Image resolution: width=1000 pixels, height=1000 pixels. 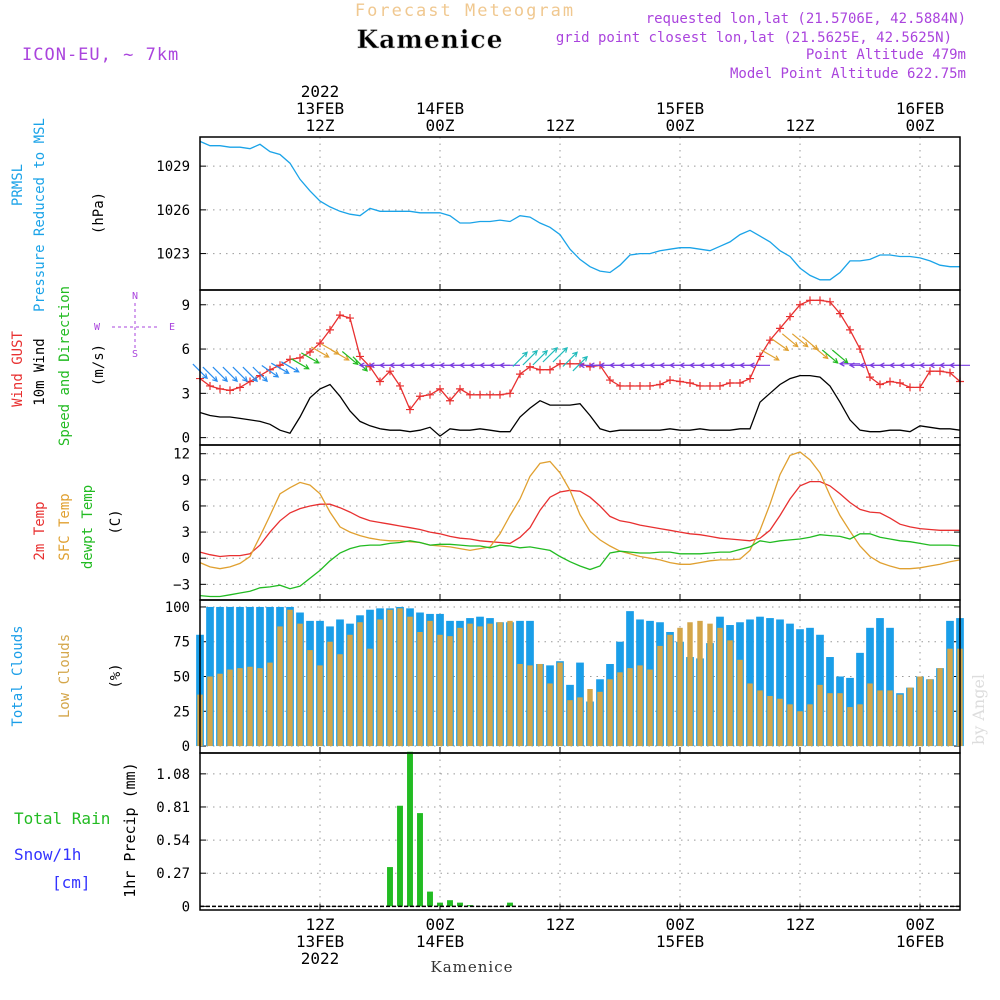 What do you see at coordinates (320, 958) in the screenshot?
I see `bottom-time-label: 2022` at bounding box center [320, 958].